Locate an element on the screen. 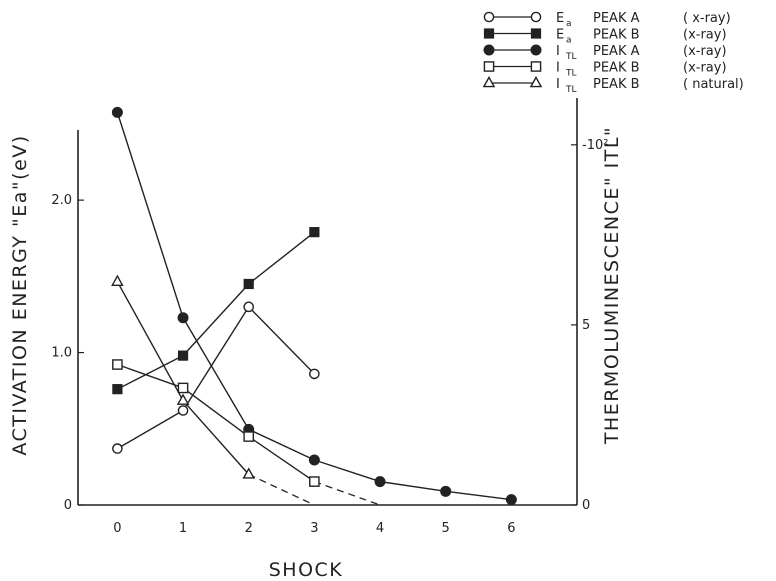 The height and width of the screenshot is (581, 776). y-axis-right-title: THERMOLUMINESCENCE" ITL" is located at coordinates (612, 285).